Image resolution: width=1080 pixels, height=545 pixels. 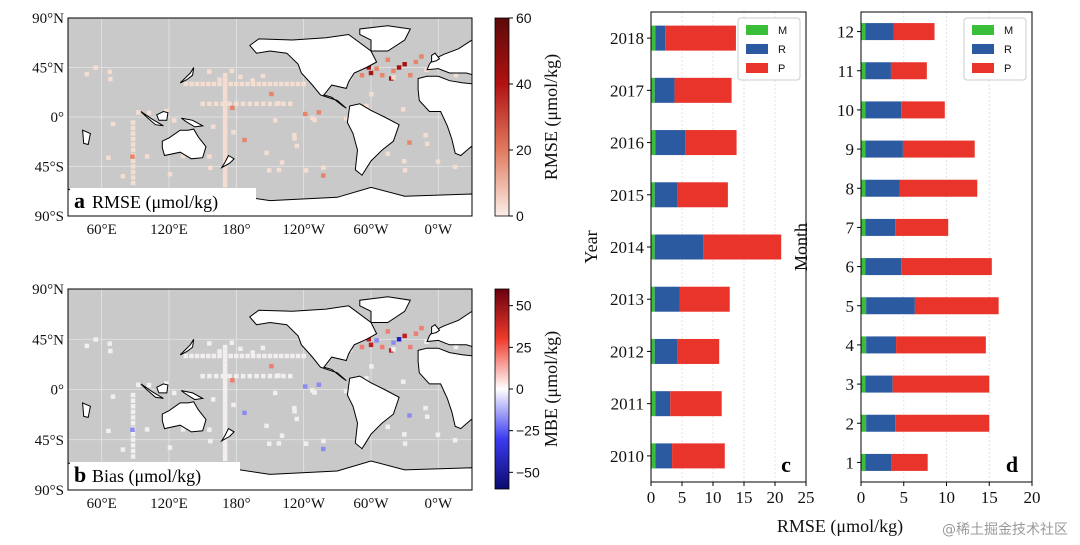 What do you see at coordinates (663, 404) in the screenshot?
I see `bar-R-2011` at bounding box center [663, 404].